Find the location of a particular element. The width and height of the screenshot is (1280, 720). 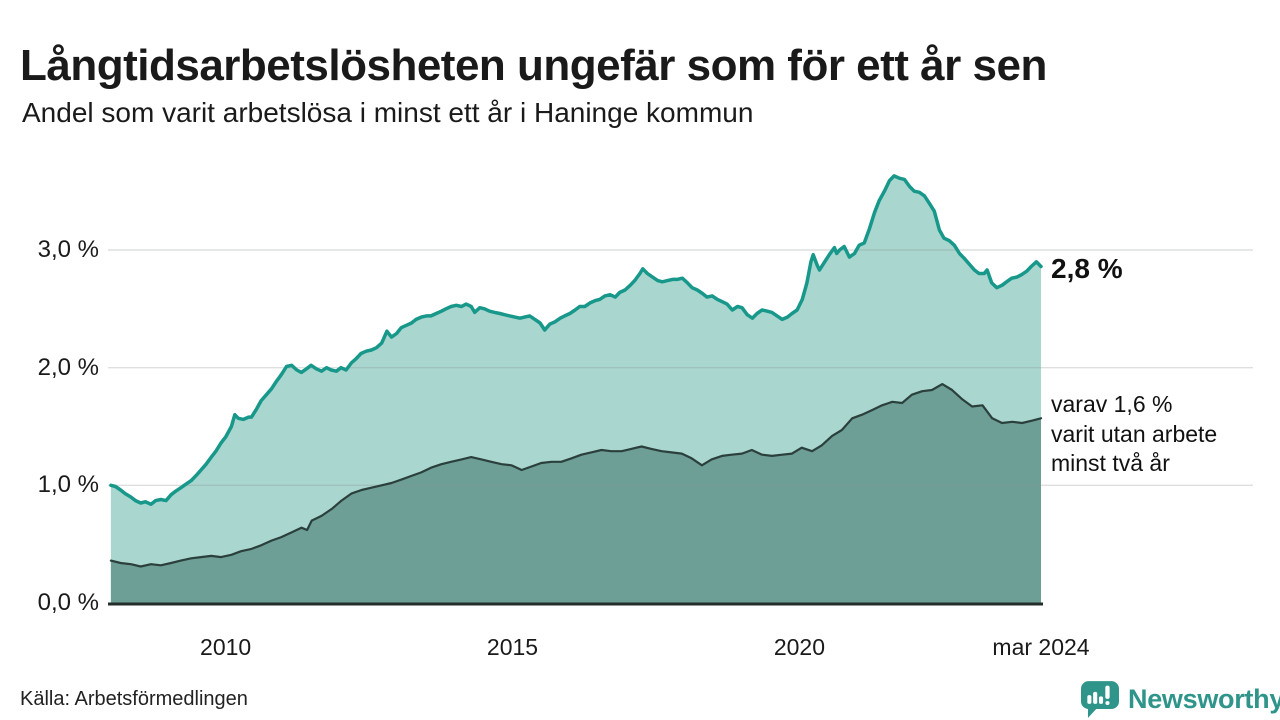

y-tick-label-1pct: 1,0 % is located at coordinates (68, 485).